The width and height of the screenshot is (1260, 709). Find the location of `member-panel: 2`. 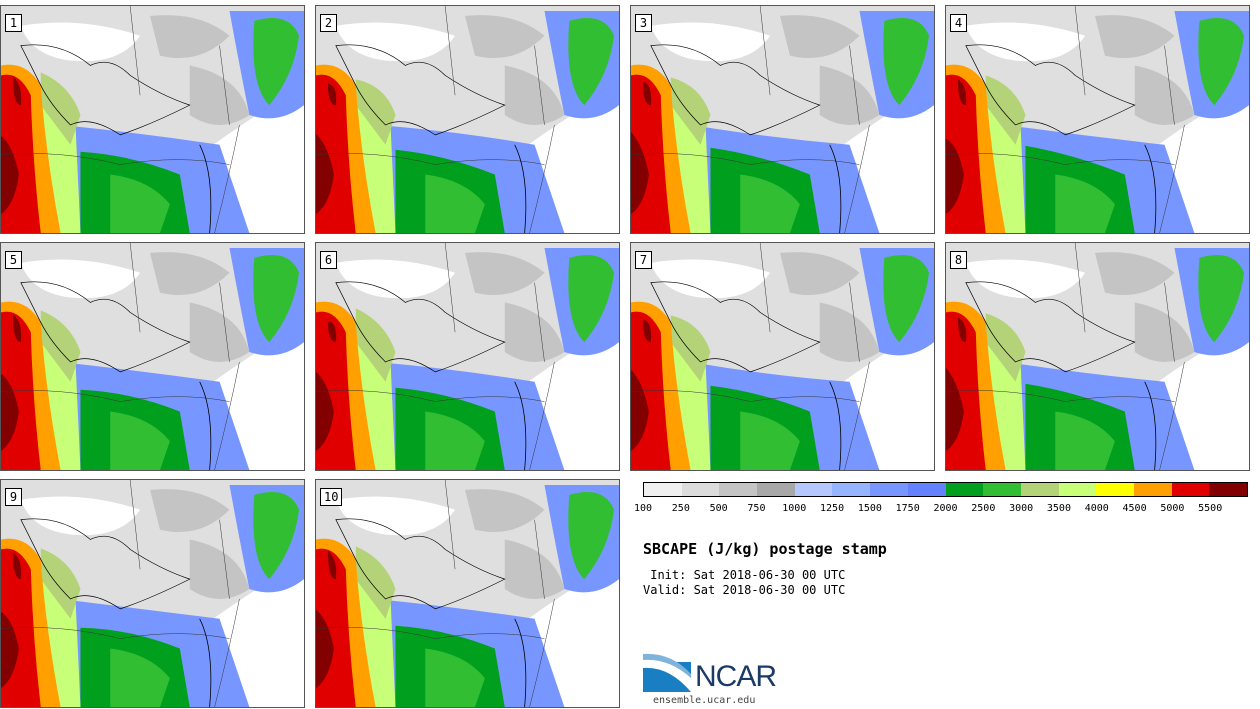

member-panel: 2 is located at coordinates (467, 119).